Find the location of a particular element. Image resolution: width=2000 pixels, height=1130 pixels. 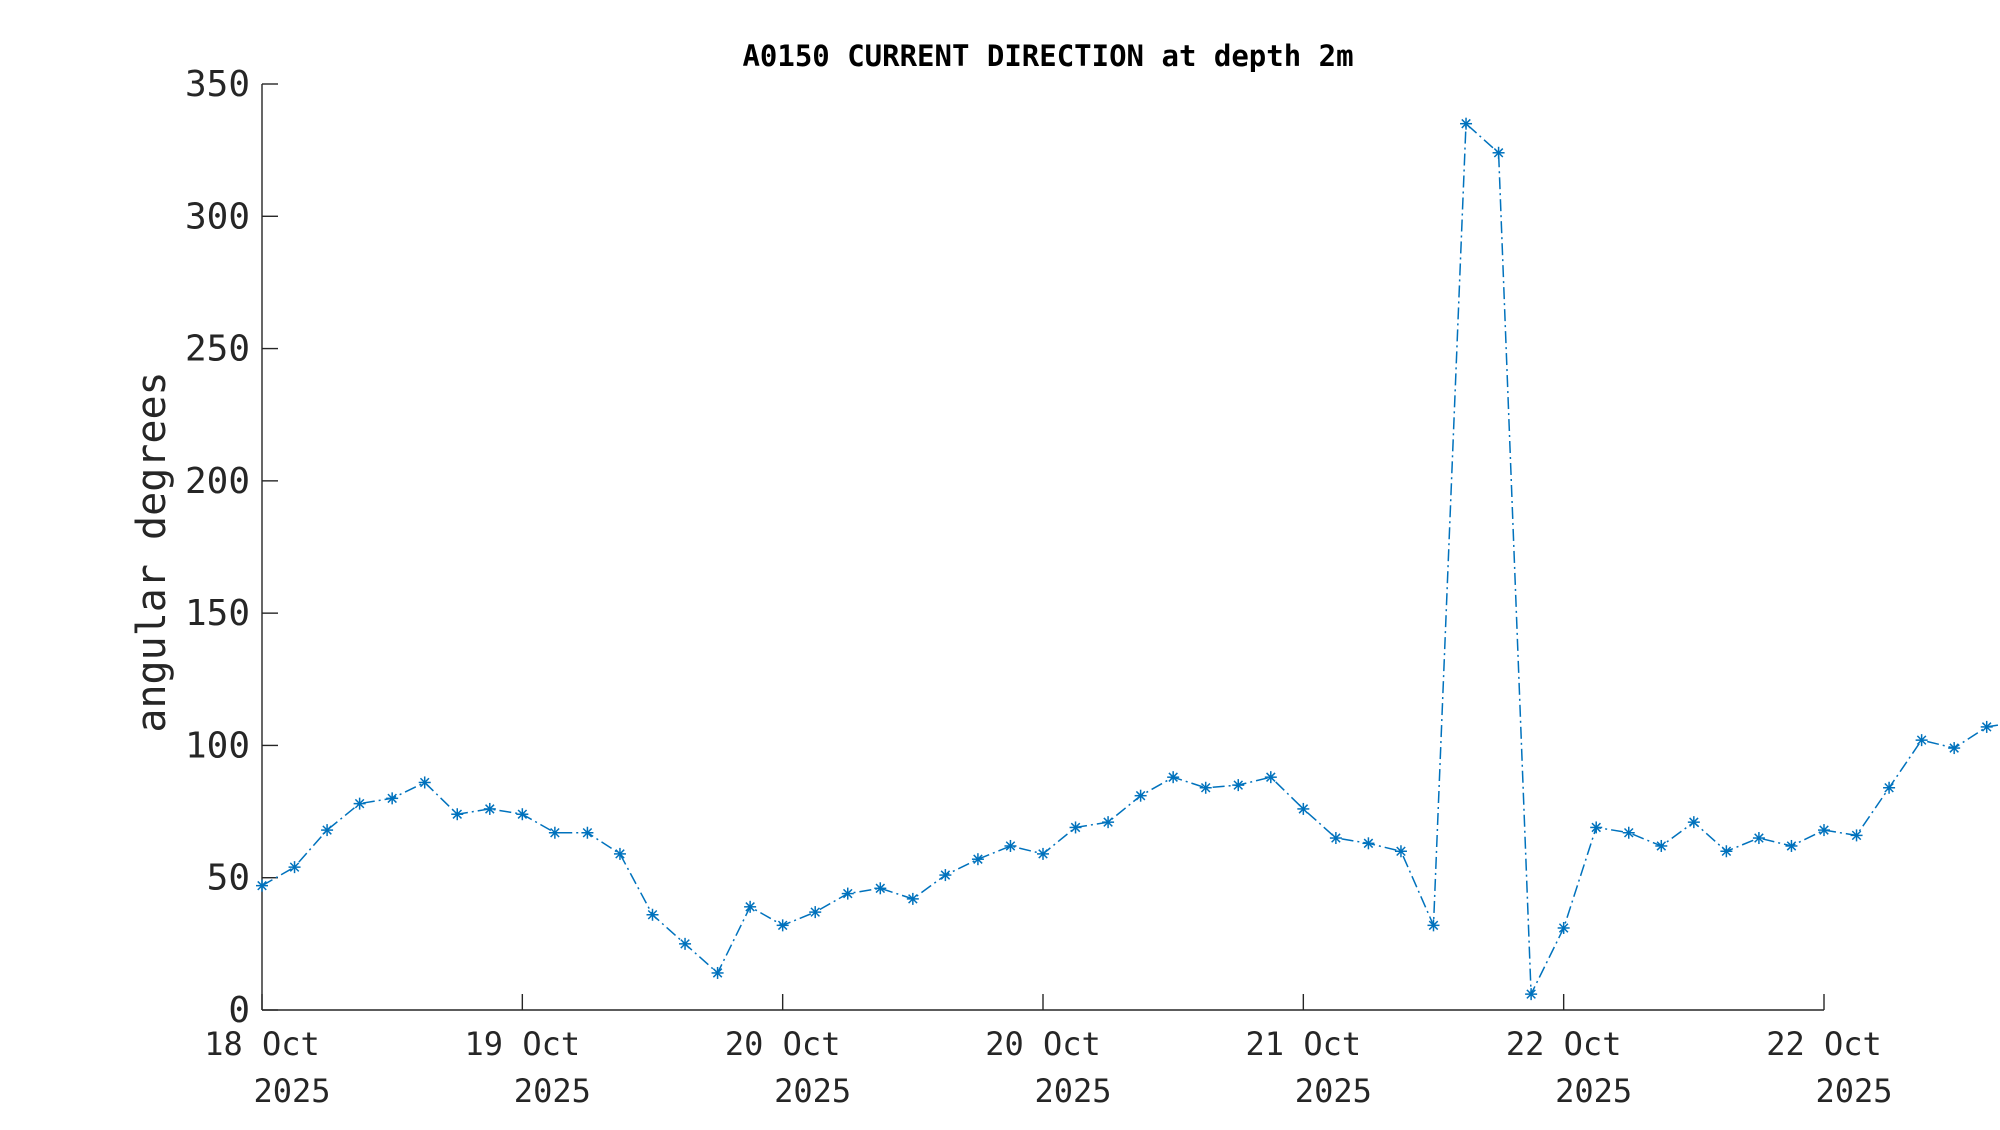

y-tick-label: 350 is located at coordinates (217, 84).